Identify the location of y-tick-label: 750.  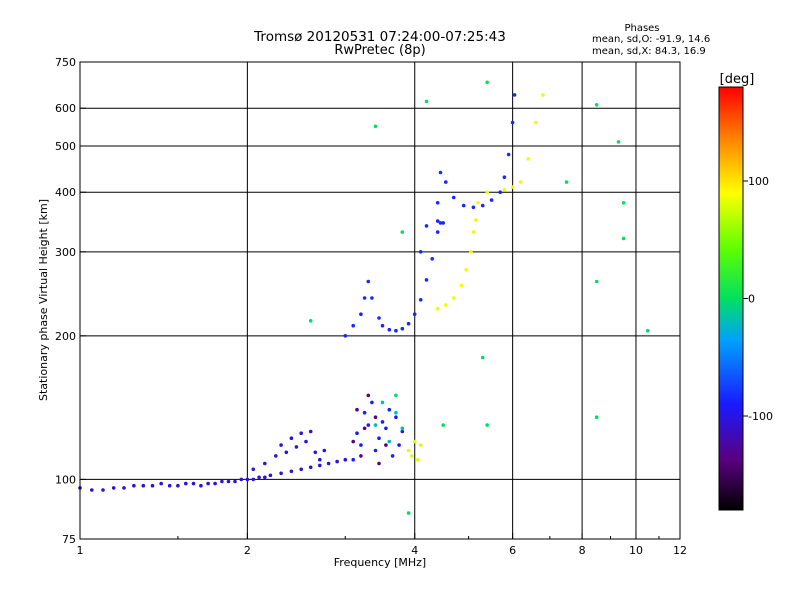
(65, 62).